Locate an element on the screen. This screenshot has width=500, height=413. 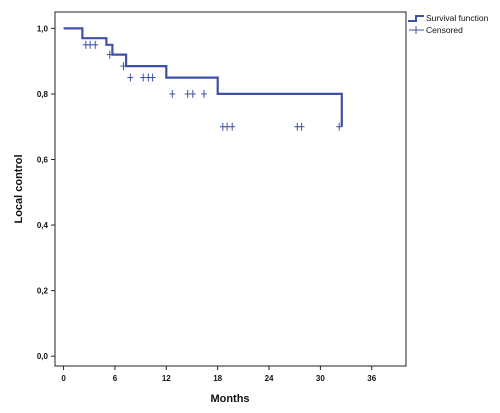
x-tick-label: 12 is located at coordinates (166, 378).